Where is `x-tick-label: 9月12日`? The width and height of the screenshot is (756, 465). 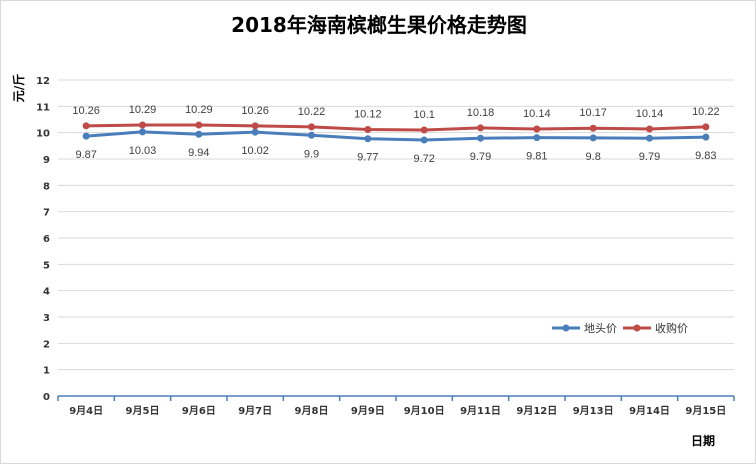 x-tick-label: 9月12日 is located at coordinates (536, 411).